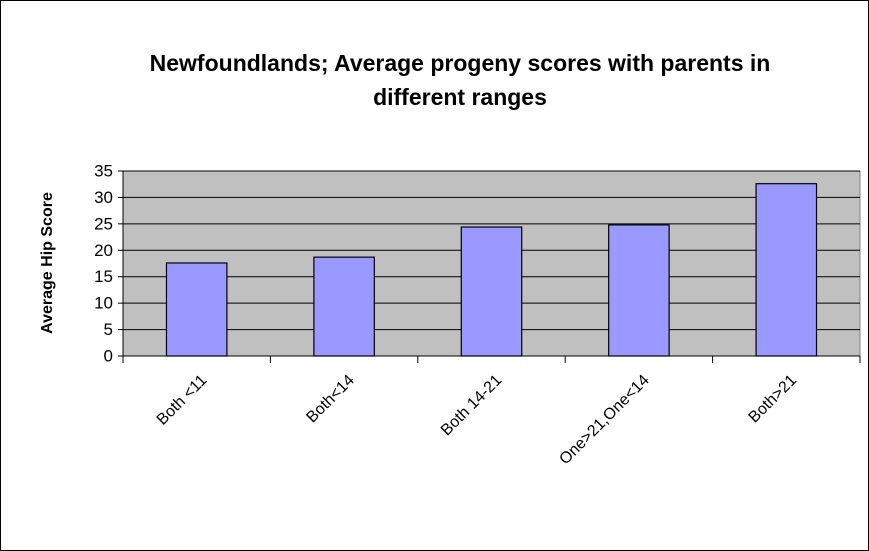 The height and width of the screenshot is (551, 869). Describe the element at coordinates (103, 250) in the screenshot. I see `y-tick-label: 20` at that location.